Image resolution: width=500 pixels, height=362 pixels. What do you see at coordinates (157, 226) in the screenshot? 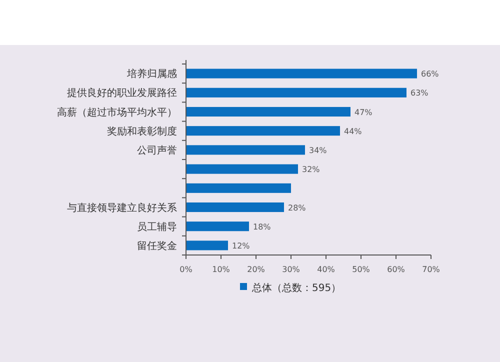
I see `y-tick-label: 员工辅导` at bounding box center [157, 226].